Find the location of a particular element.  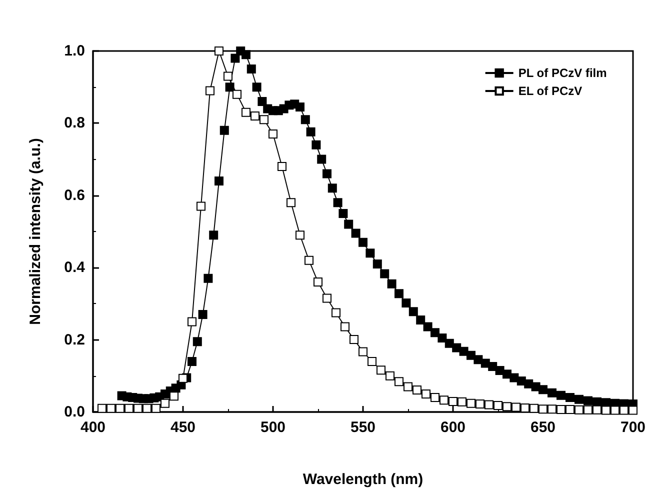

x-tick-label: 700 is located at coordinates (633, 427).